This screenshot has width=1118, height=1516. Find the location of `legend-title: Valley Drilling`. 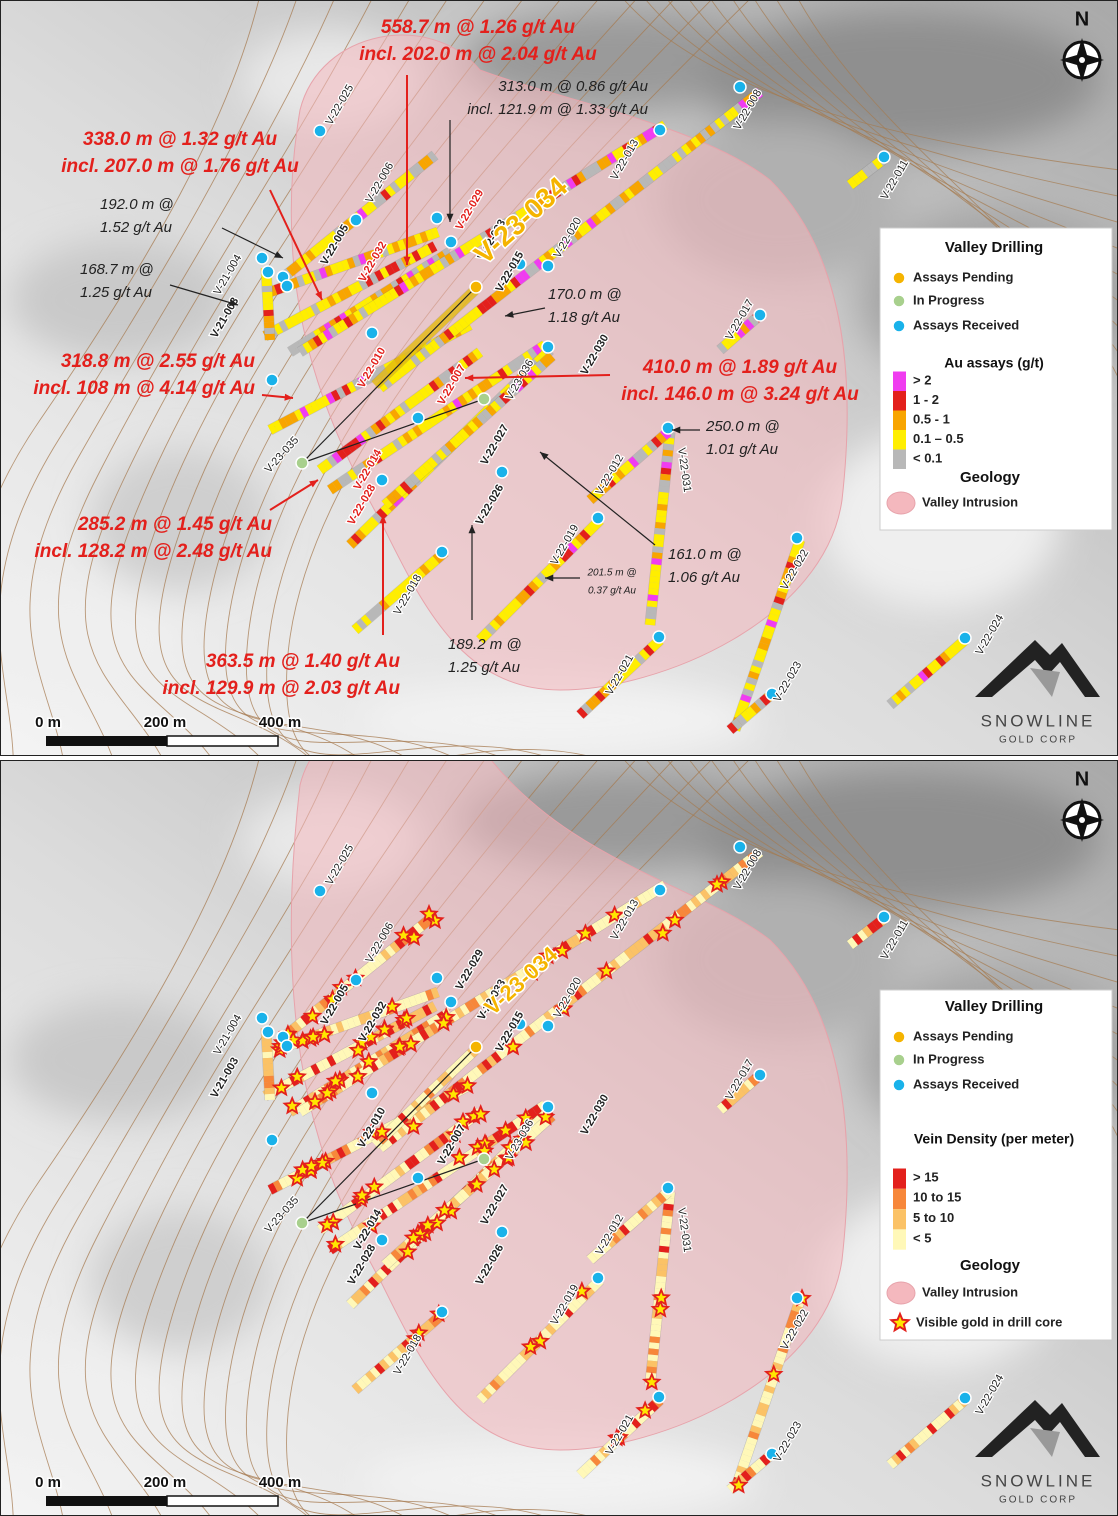

legend-title: Valley Drilling is located at coordinates (994, 1006).